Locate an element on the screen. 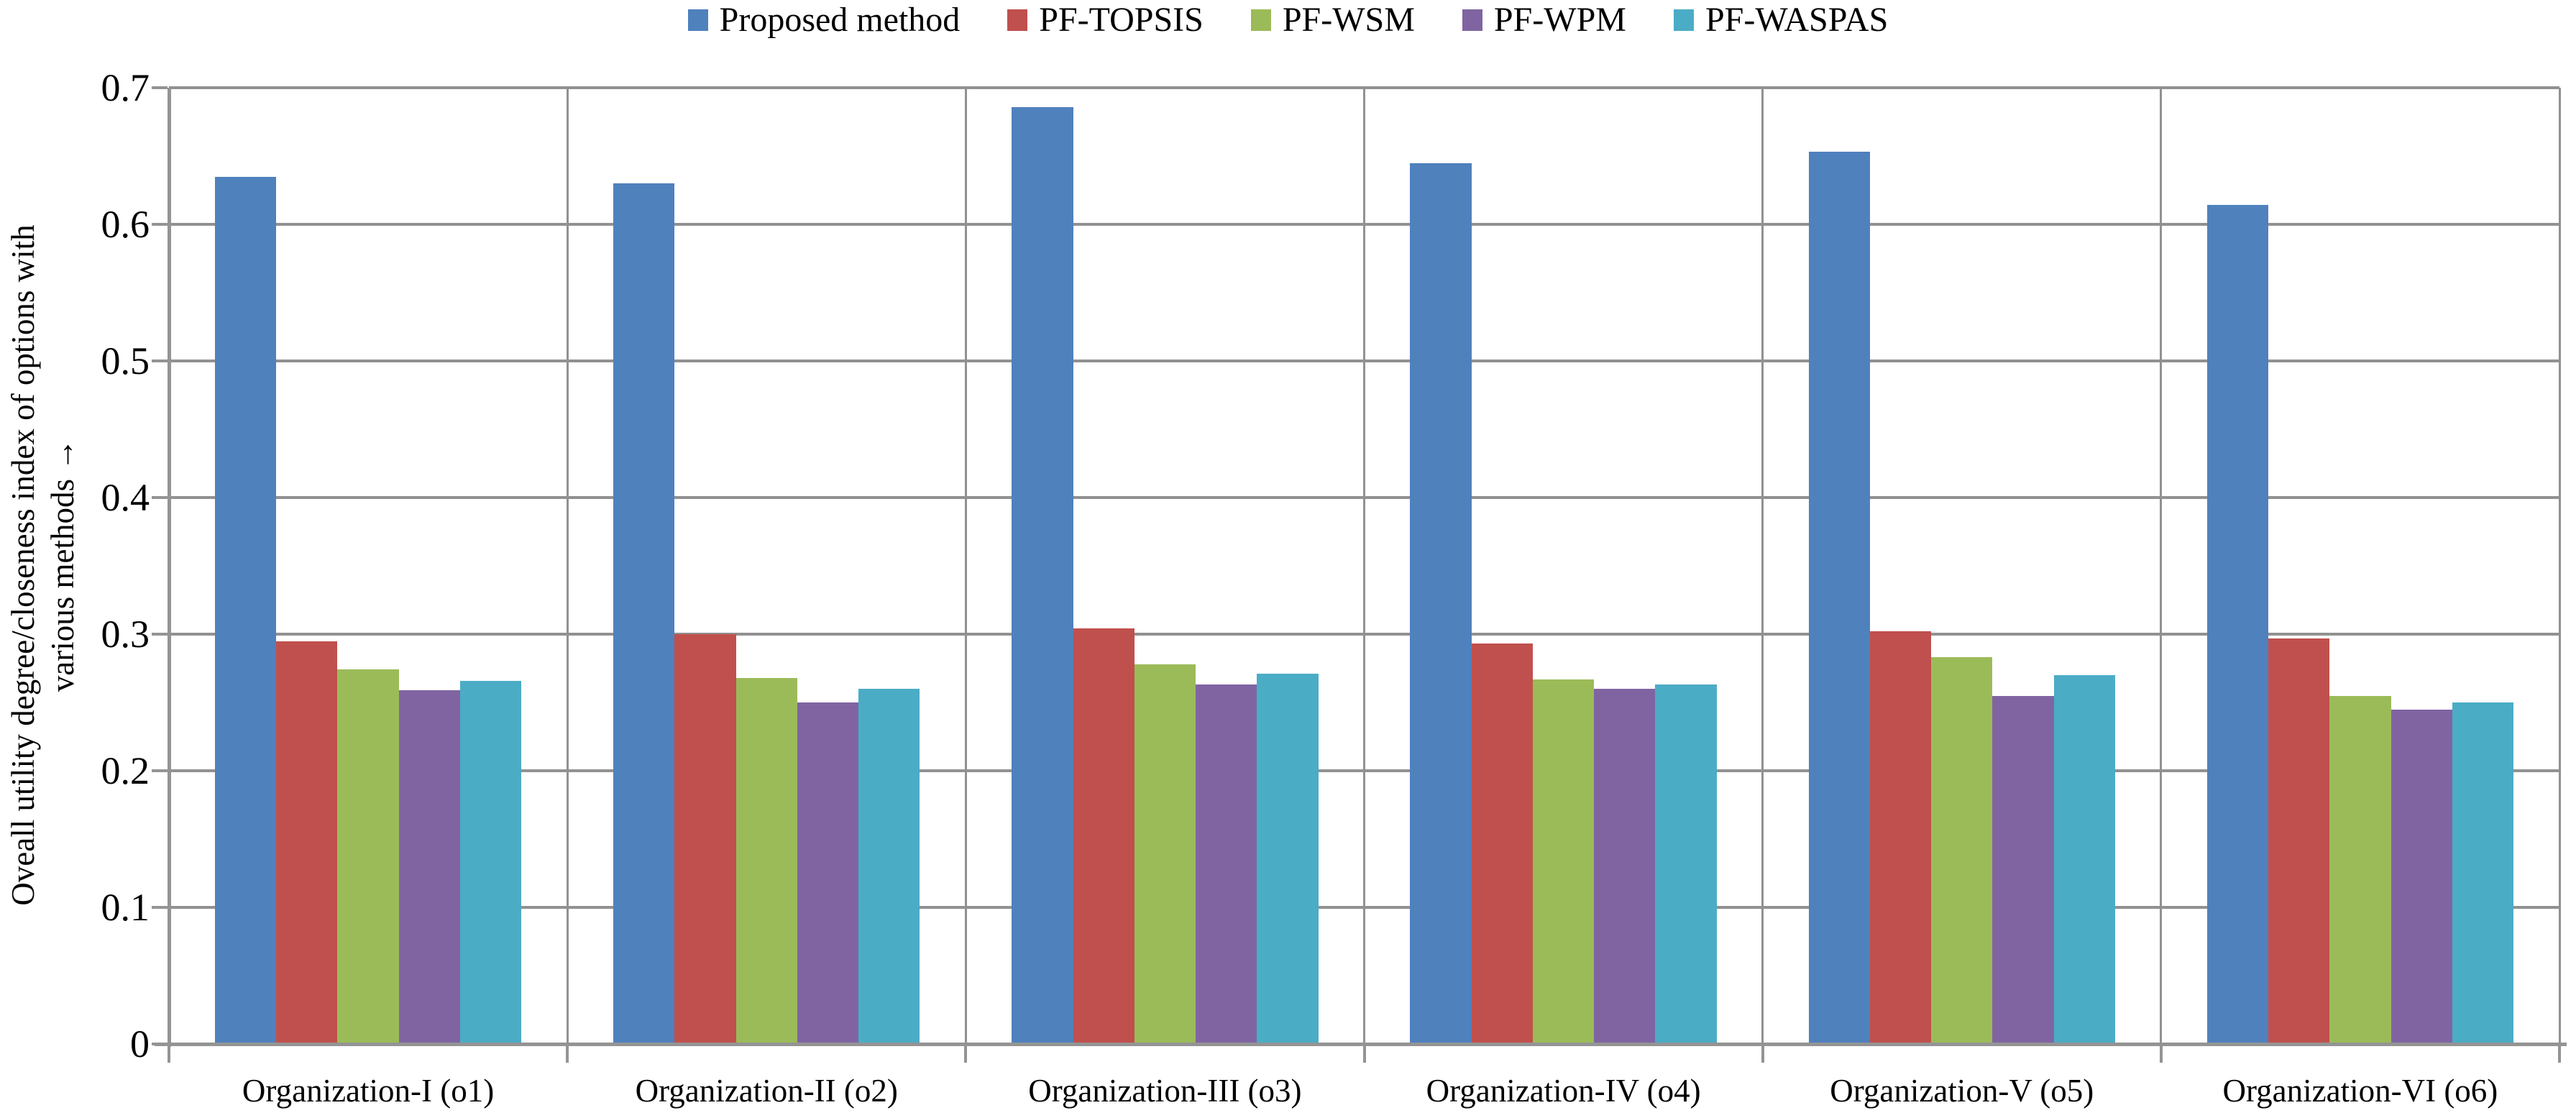 This screenshot has width=2576, height=1113. legend-item: PF-WSM is located at coordinates (1332, 20).